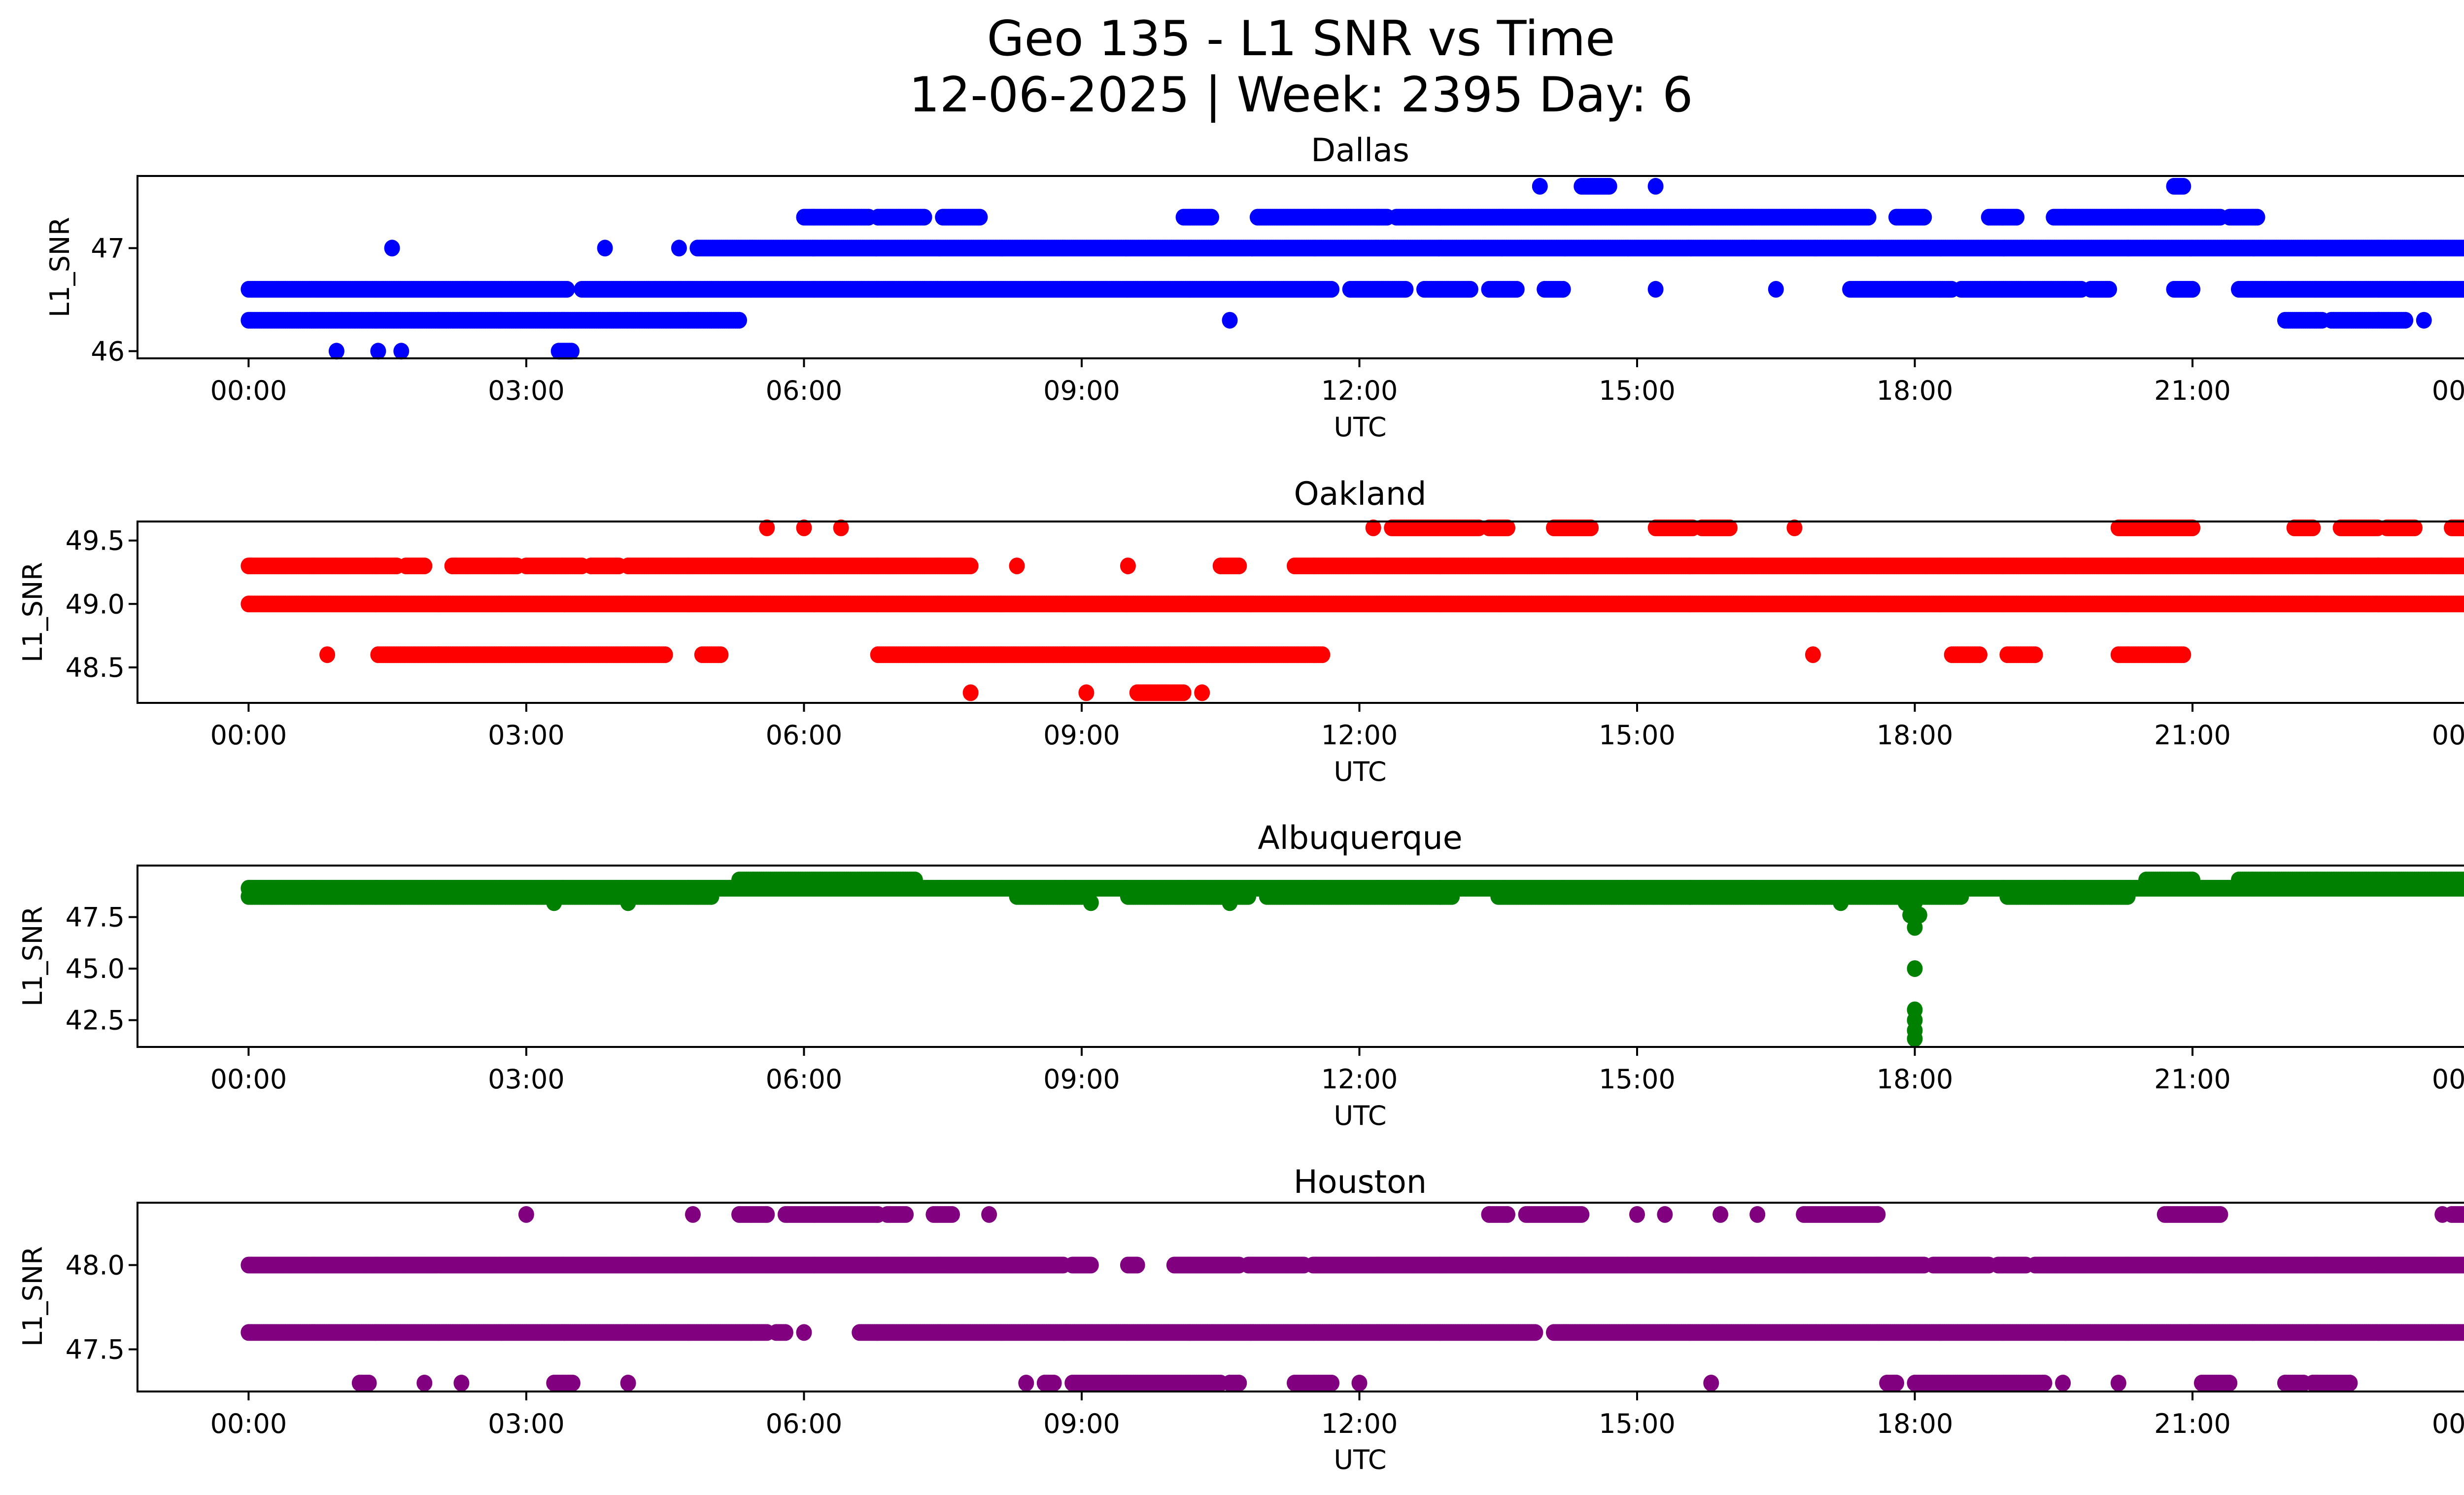 The image size is (2464, 1495). Describe the element at coordinates (108, 248) in the screenshot. I see `y-tick-label: 47` at that location.